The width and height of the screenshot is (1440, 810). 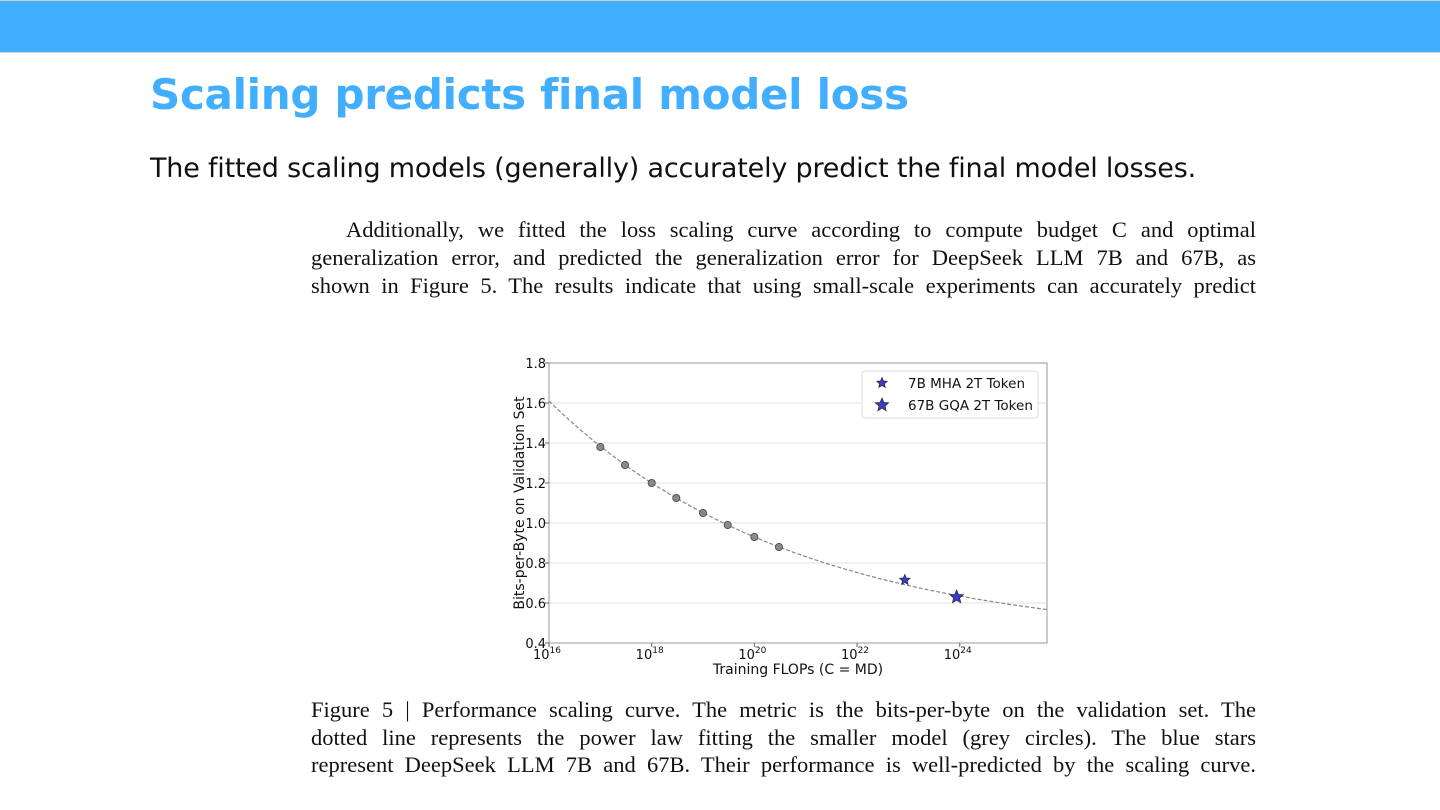 I want to click on star-point-7b, so click(x=904, y=579).